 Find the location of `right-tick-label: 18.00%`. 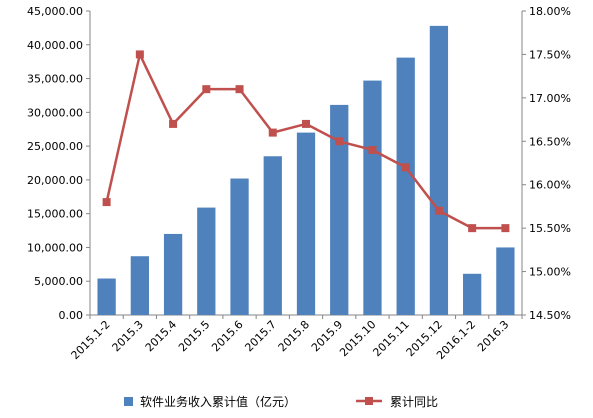

right-tick-label: 18.00% is located at coordinates (550, 11).